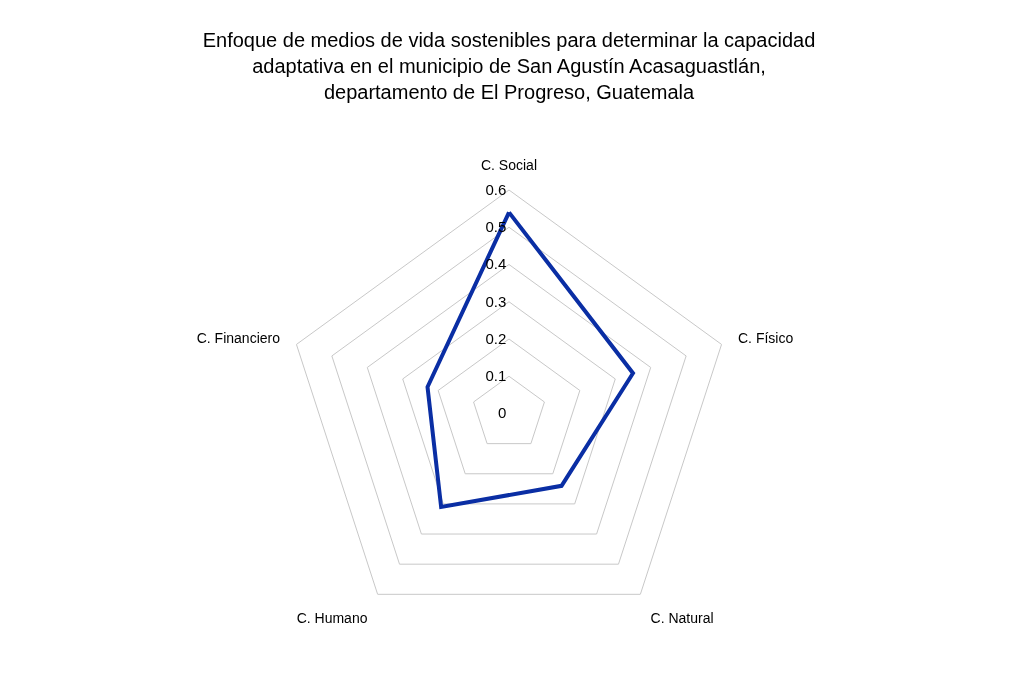  What do you see at coordinates (496, 376) in the screenshot?
I see `y-tick-label: 0.1` at bounding box center [496, 376].